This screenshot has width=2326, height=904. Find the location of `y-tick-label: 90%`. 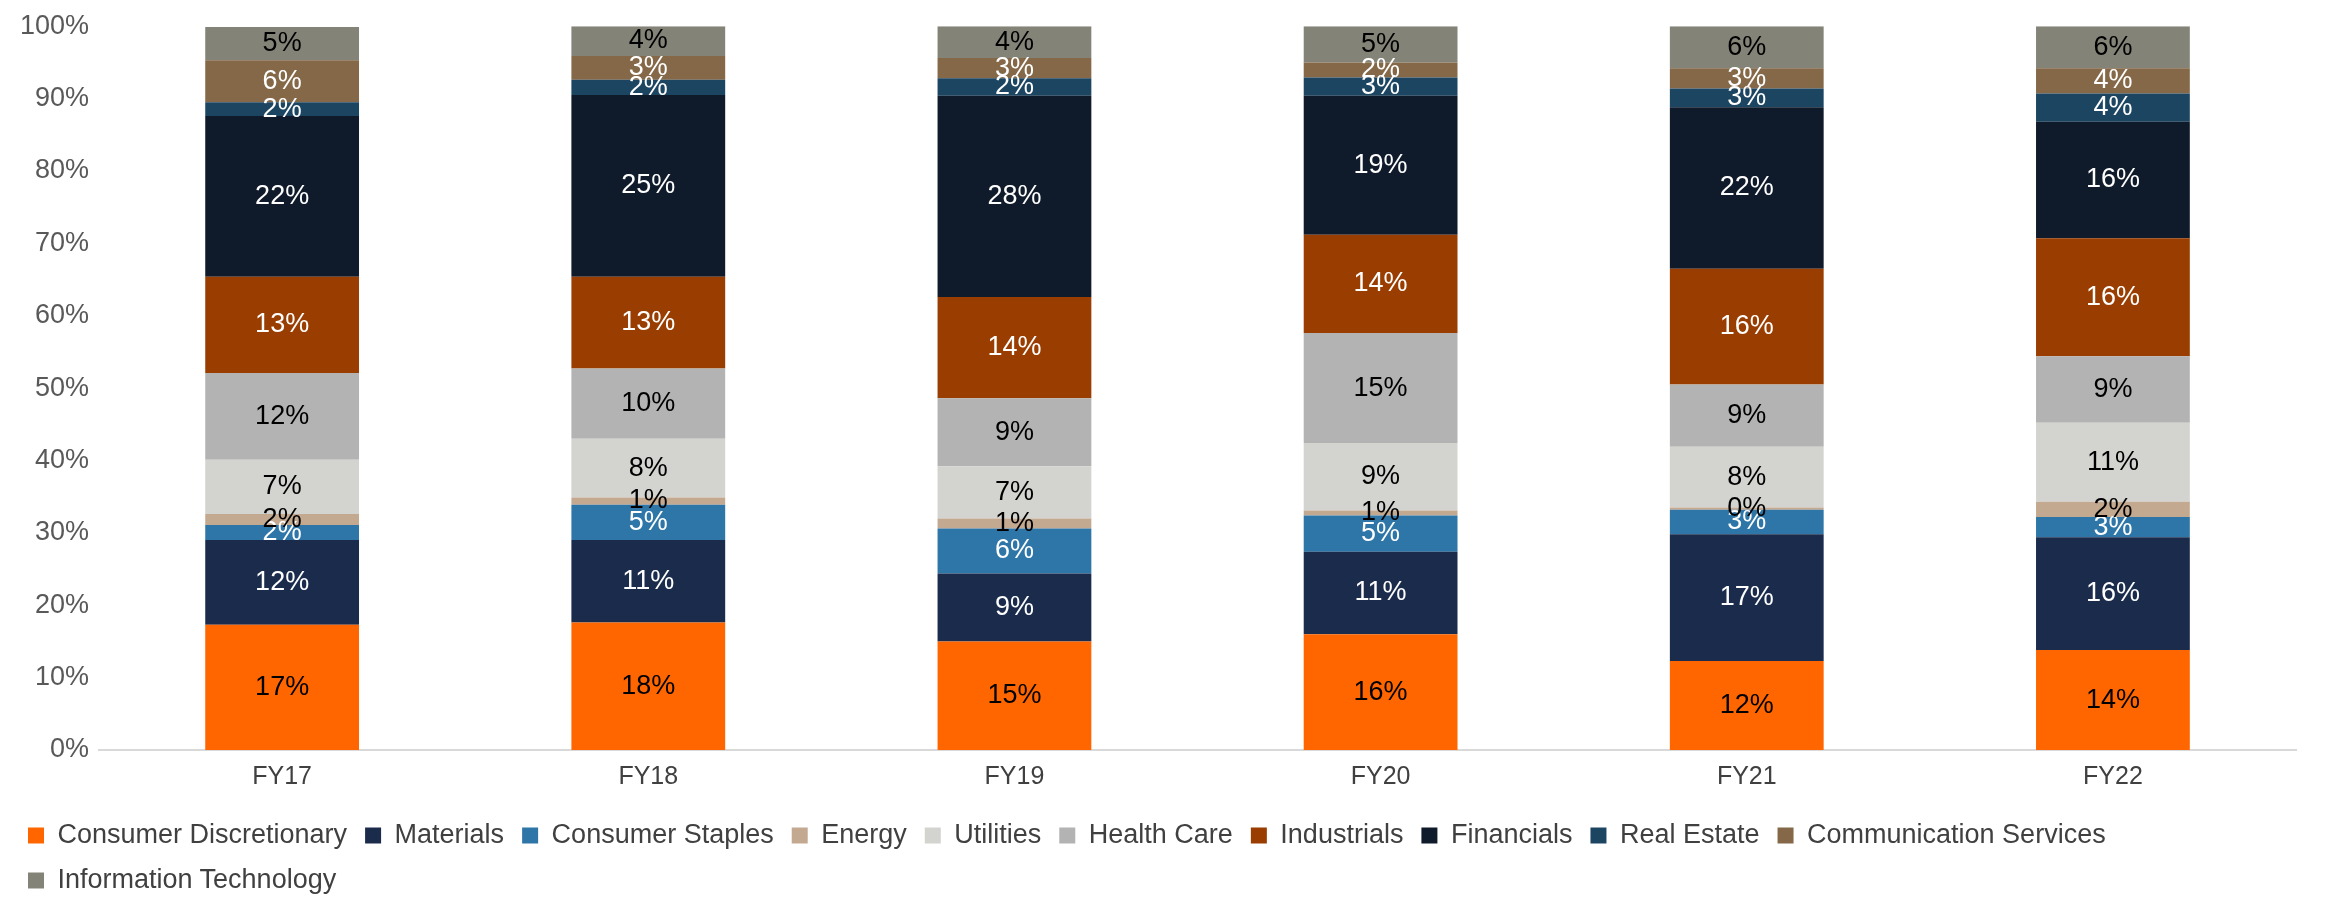

y-tick-label: 90% is located at coordinates (62, 97).